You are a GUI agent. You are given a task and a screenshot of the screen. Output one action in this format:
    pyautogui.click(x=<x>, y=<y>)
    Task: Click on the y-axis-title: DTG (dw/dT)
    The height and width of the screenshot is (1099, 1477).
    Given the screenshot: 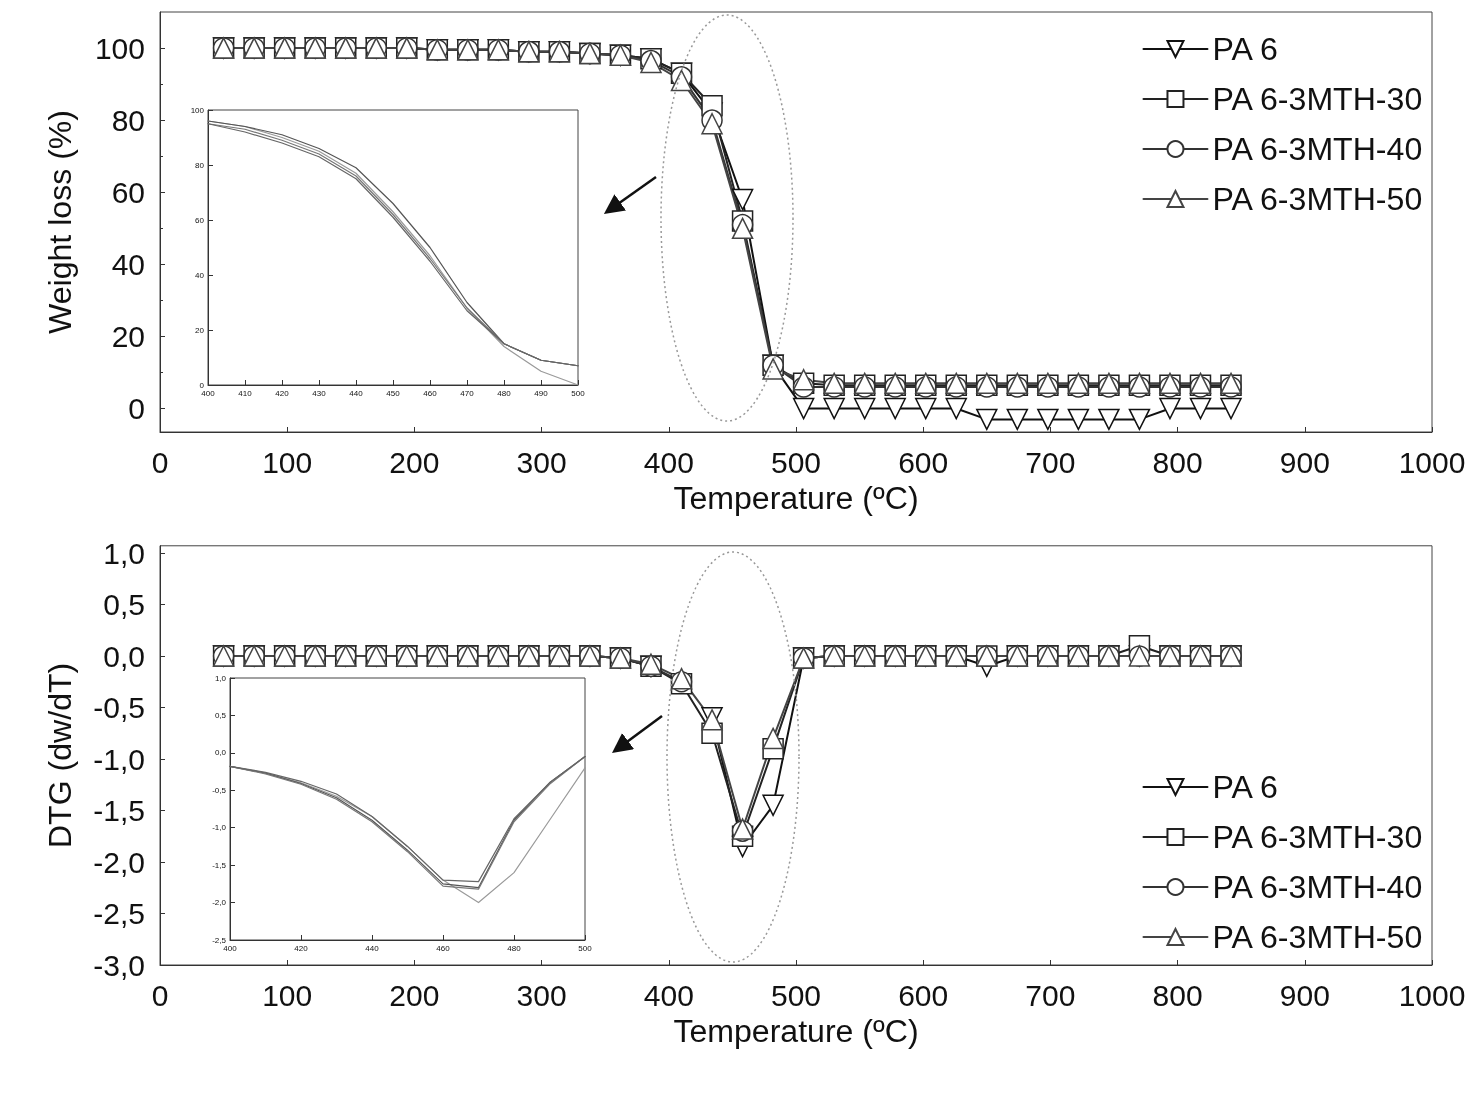 What is the action you would take?
    pyautogui.click(x=60, y=755)
    